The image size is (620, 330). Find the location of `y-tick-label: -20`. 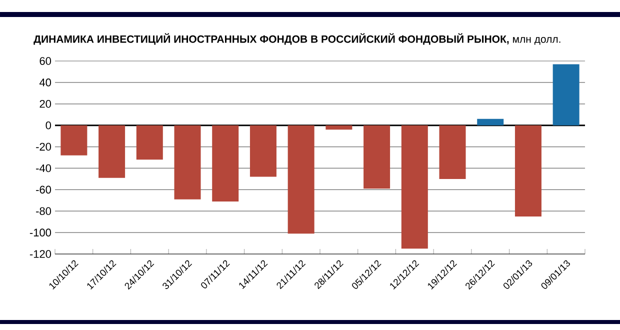

y-tick-label: -20 is located at coordinates (44, 146).